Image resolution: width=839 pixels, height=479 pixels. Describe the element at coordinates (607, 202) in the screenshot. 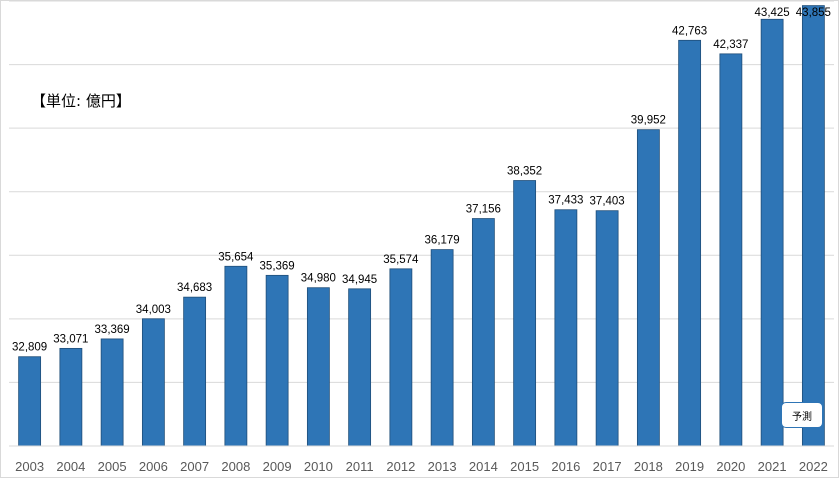

I see `data-label-2017: 37,403` at that location.